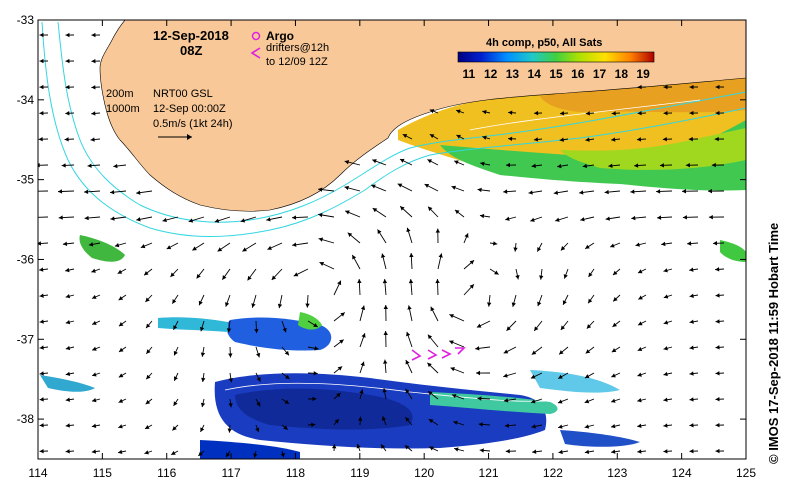  I want to click on isotherm-line, so click(392, 392).